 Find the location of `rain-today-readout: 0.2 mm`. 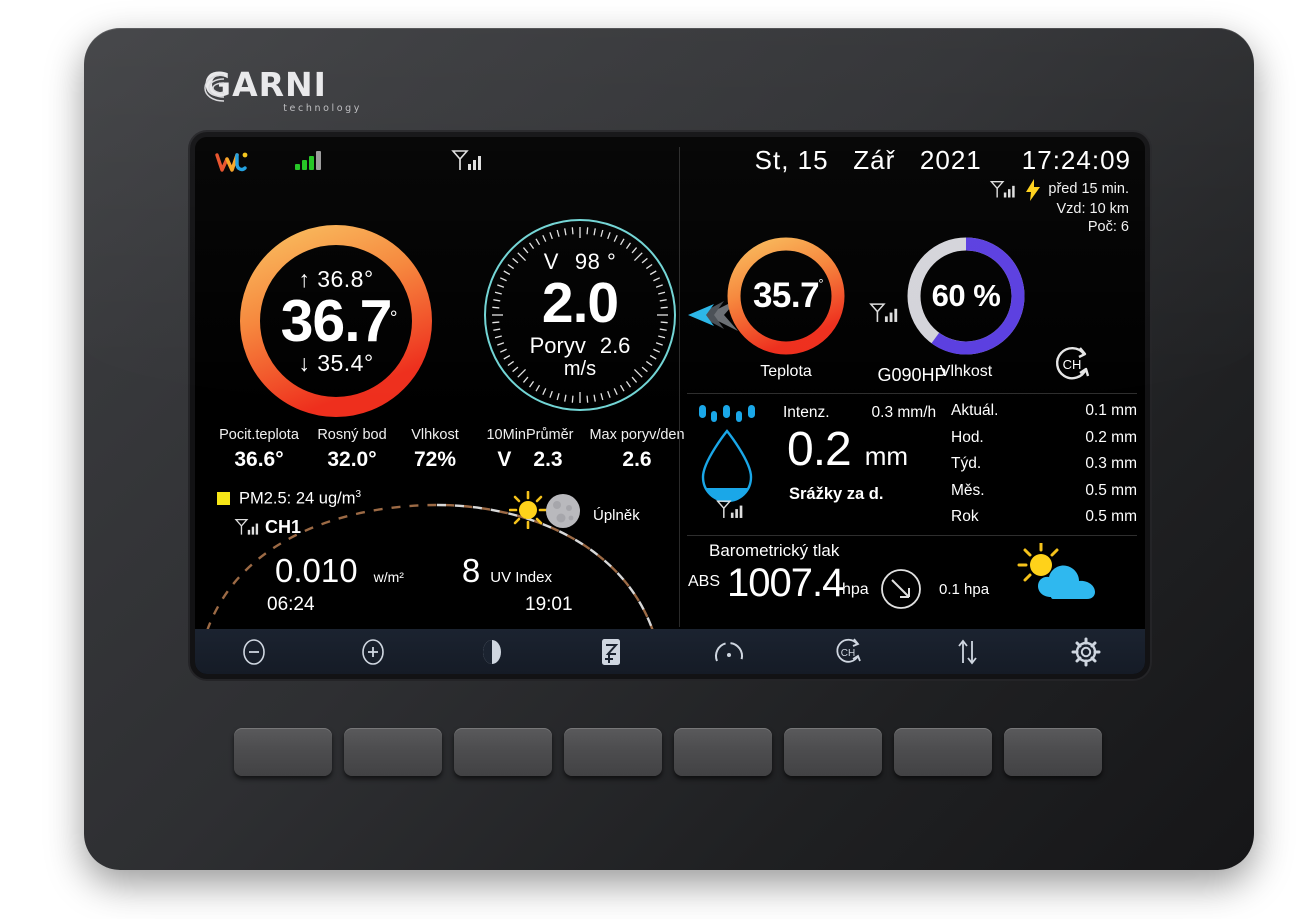

rain-today-readout: 0.2 mm is located at coordinates (847, 450).